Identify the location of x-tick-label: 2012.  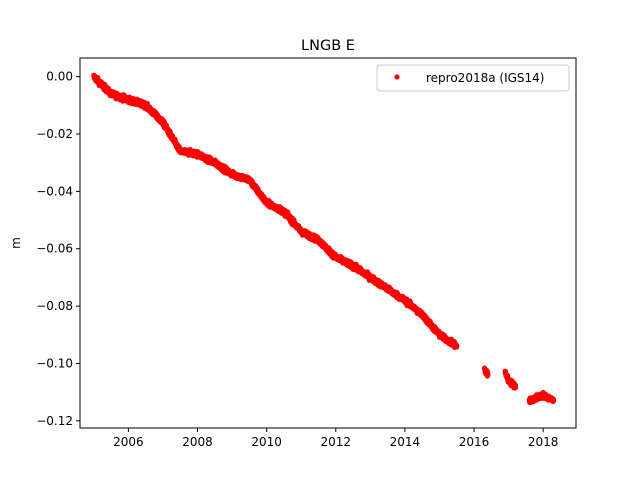
(336, 442).